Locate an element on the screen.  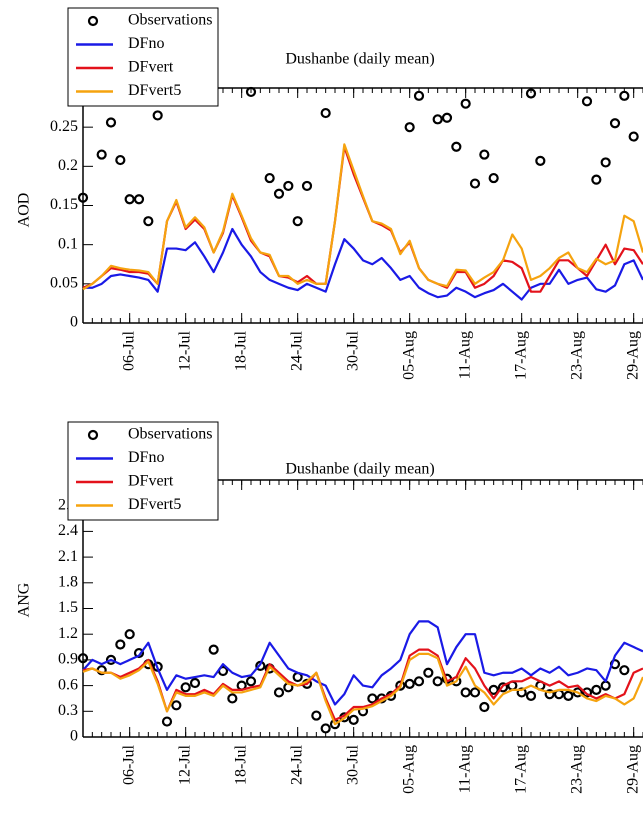
y-tick-label: 0.6 is located at coordinates (68, 684).